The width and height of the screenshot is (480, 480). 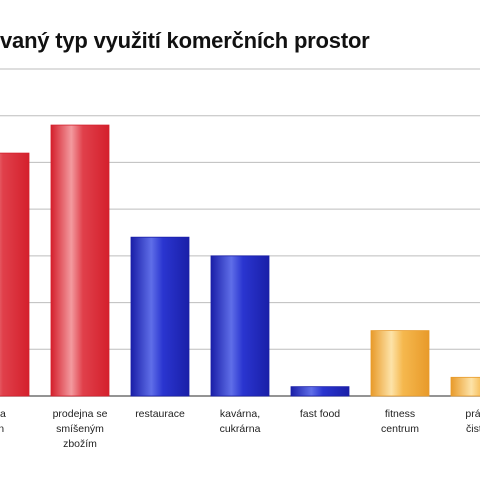 What do you see at coordinates (472, 421) in the screenshot?
I see `category-label-6: prádelčistírn` at bounding box center [472, 421].